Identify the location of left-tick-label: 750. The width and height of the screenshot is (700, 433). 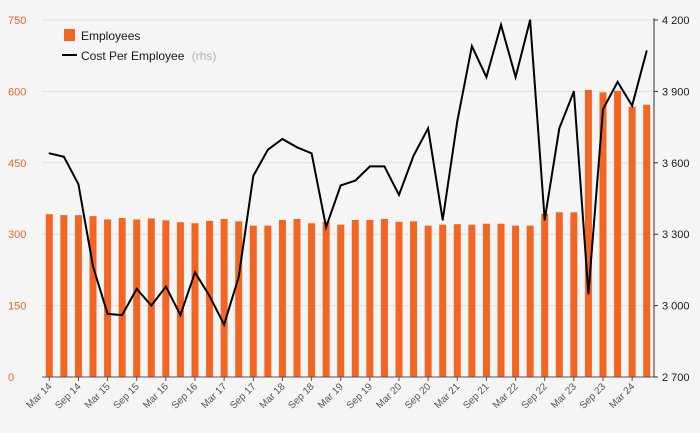
(17, 21).